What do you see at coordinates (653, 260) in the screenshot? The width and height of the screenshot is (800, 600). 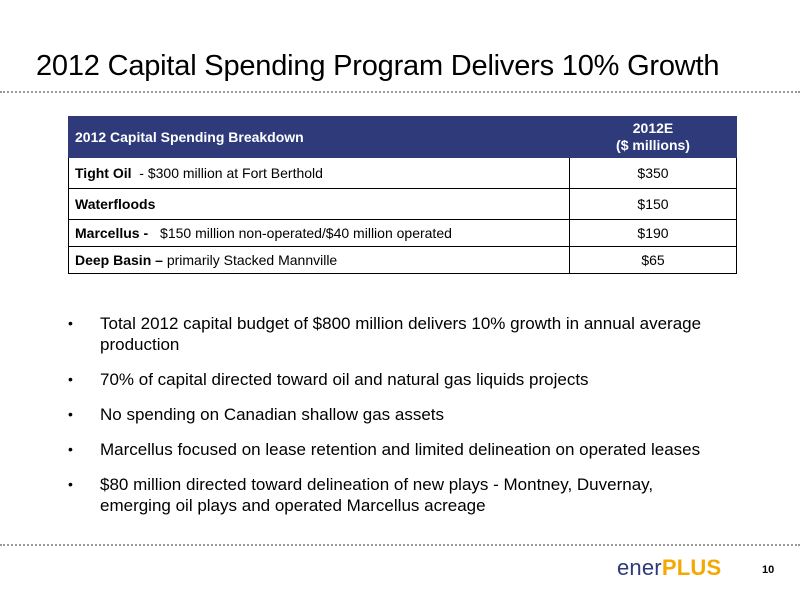 I see `row-value: $65` at bounding box center [653, 260].